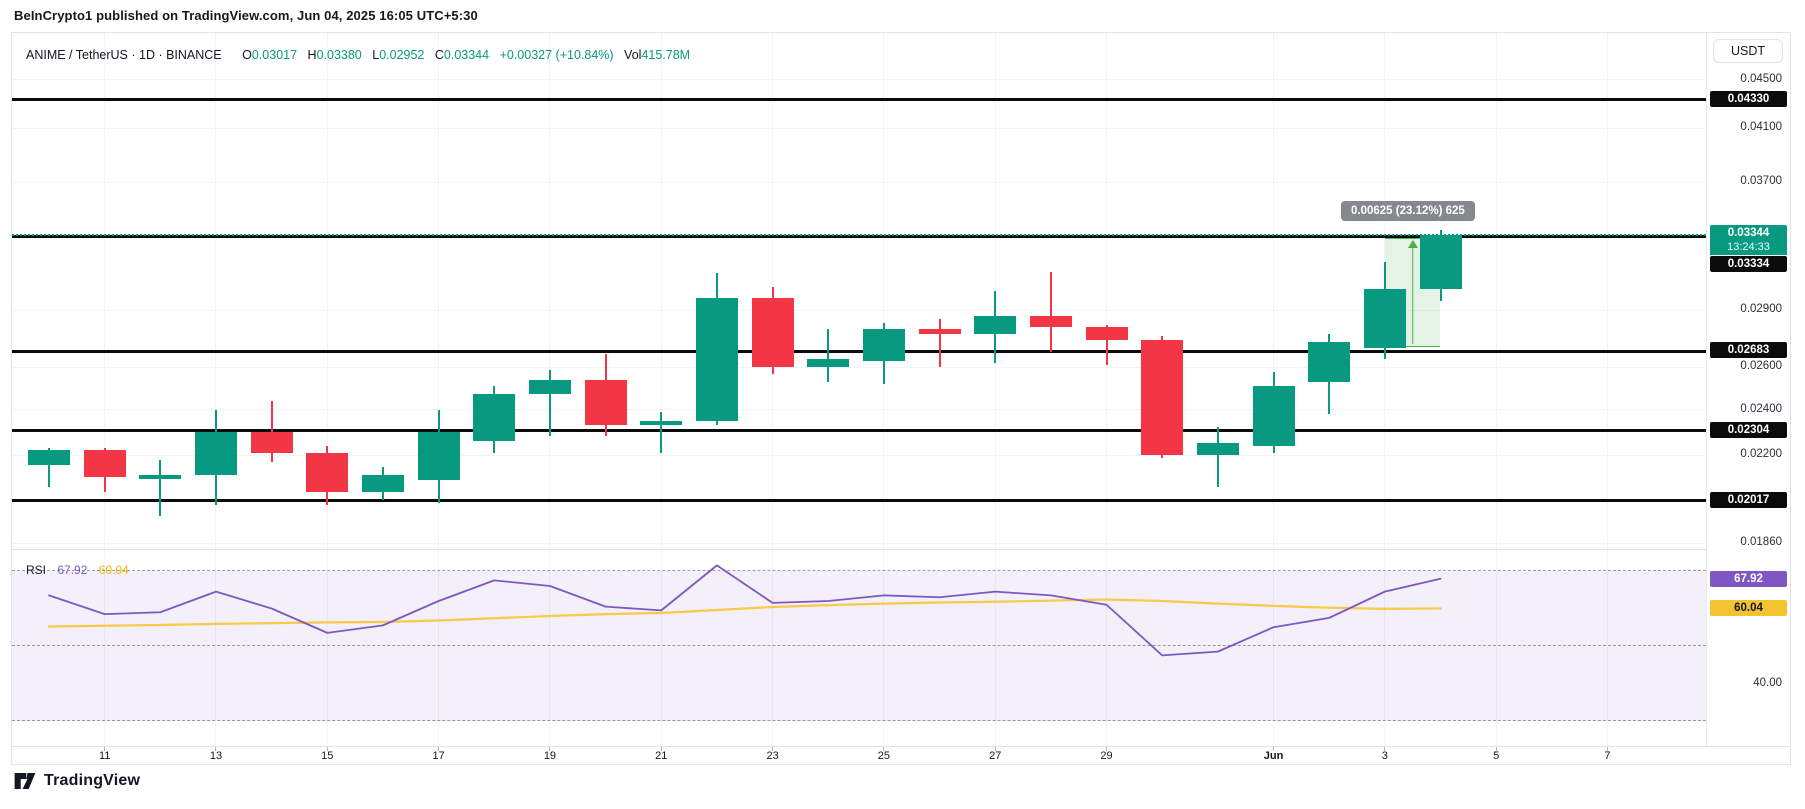  I want to click on currency-toggle-button: USDT, so click(1748, 51).